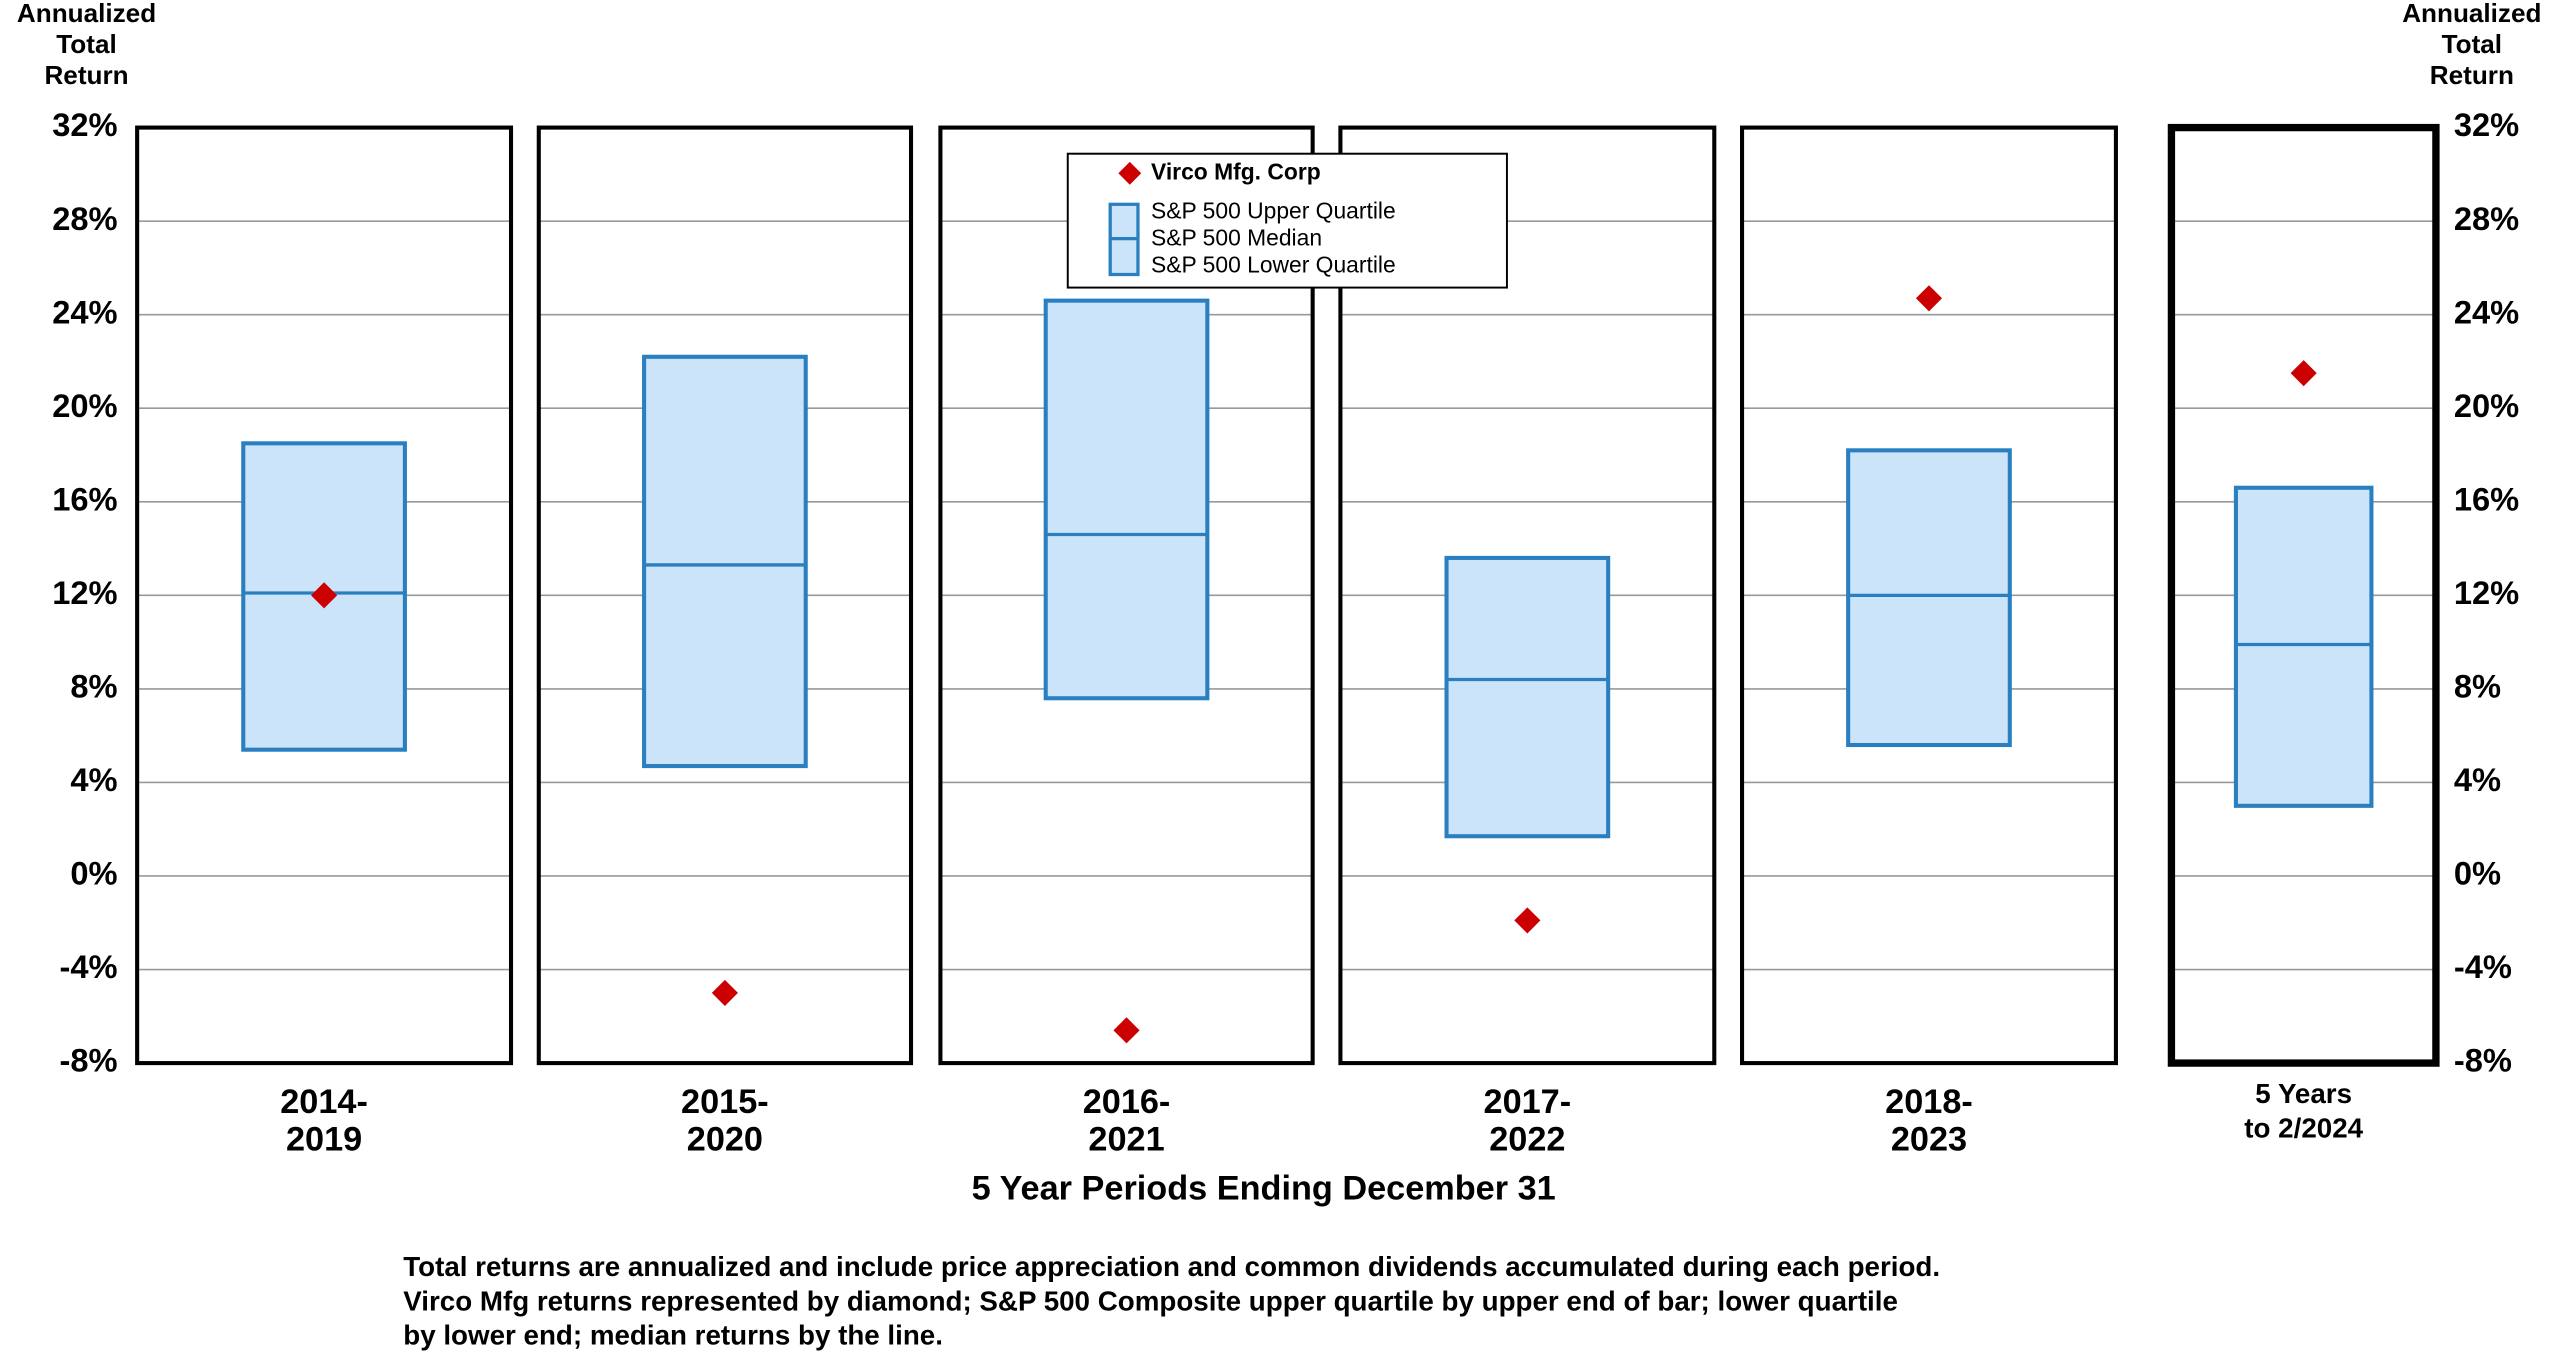 This screenshot has height=1367, width=2560. Describe the element at coordinates (324, 1140) in the screenshot. I see `x-tick-label: 2019` at that location.